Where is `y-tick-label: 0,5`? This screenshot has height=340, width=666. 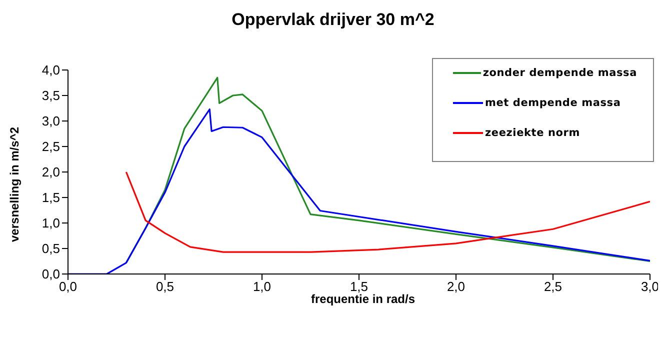 y-tick-label: 0,5 is located at coordinates (51, 248).